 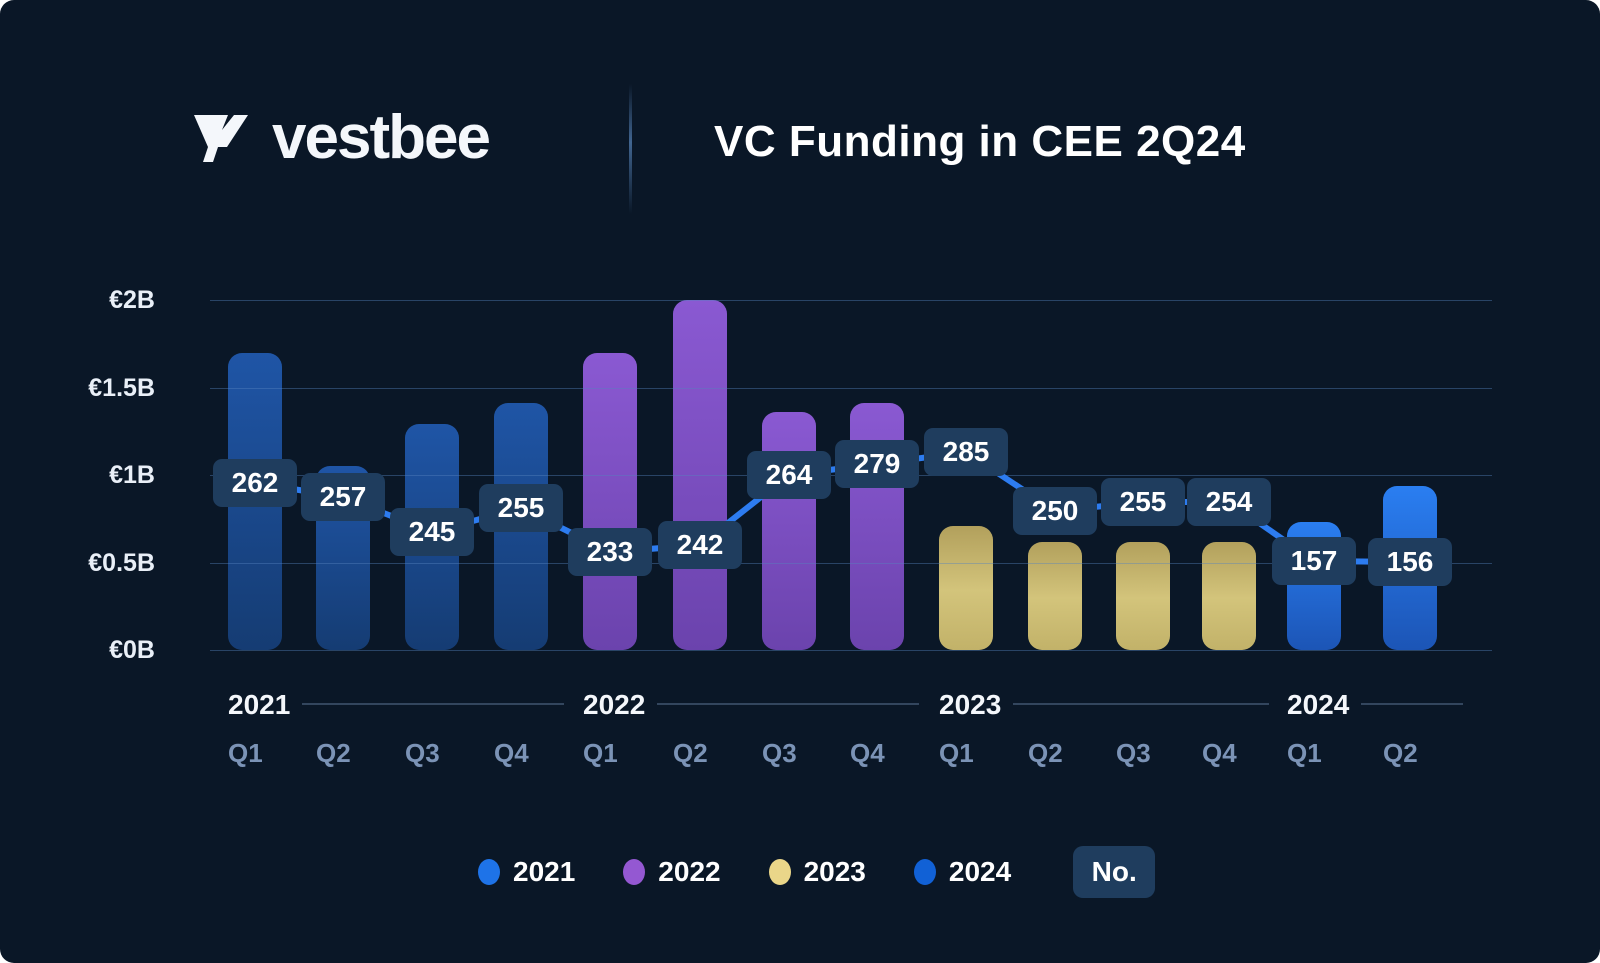 I want to click on legend-item-2021: 2021, so click(x=526, y=872).